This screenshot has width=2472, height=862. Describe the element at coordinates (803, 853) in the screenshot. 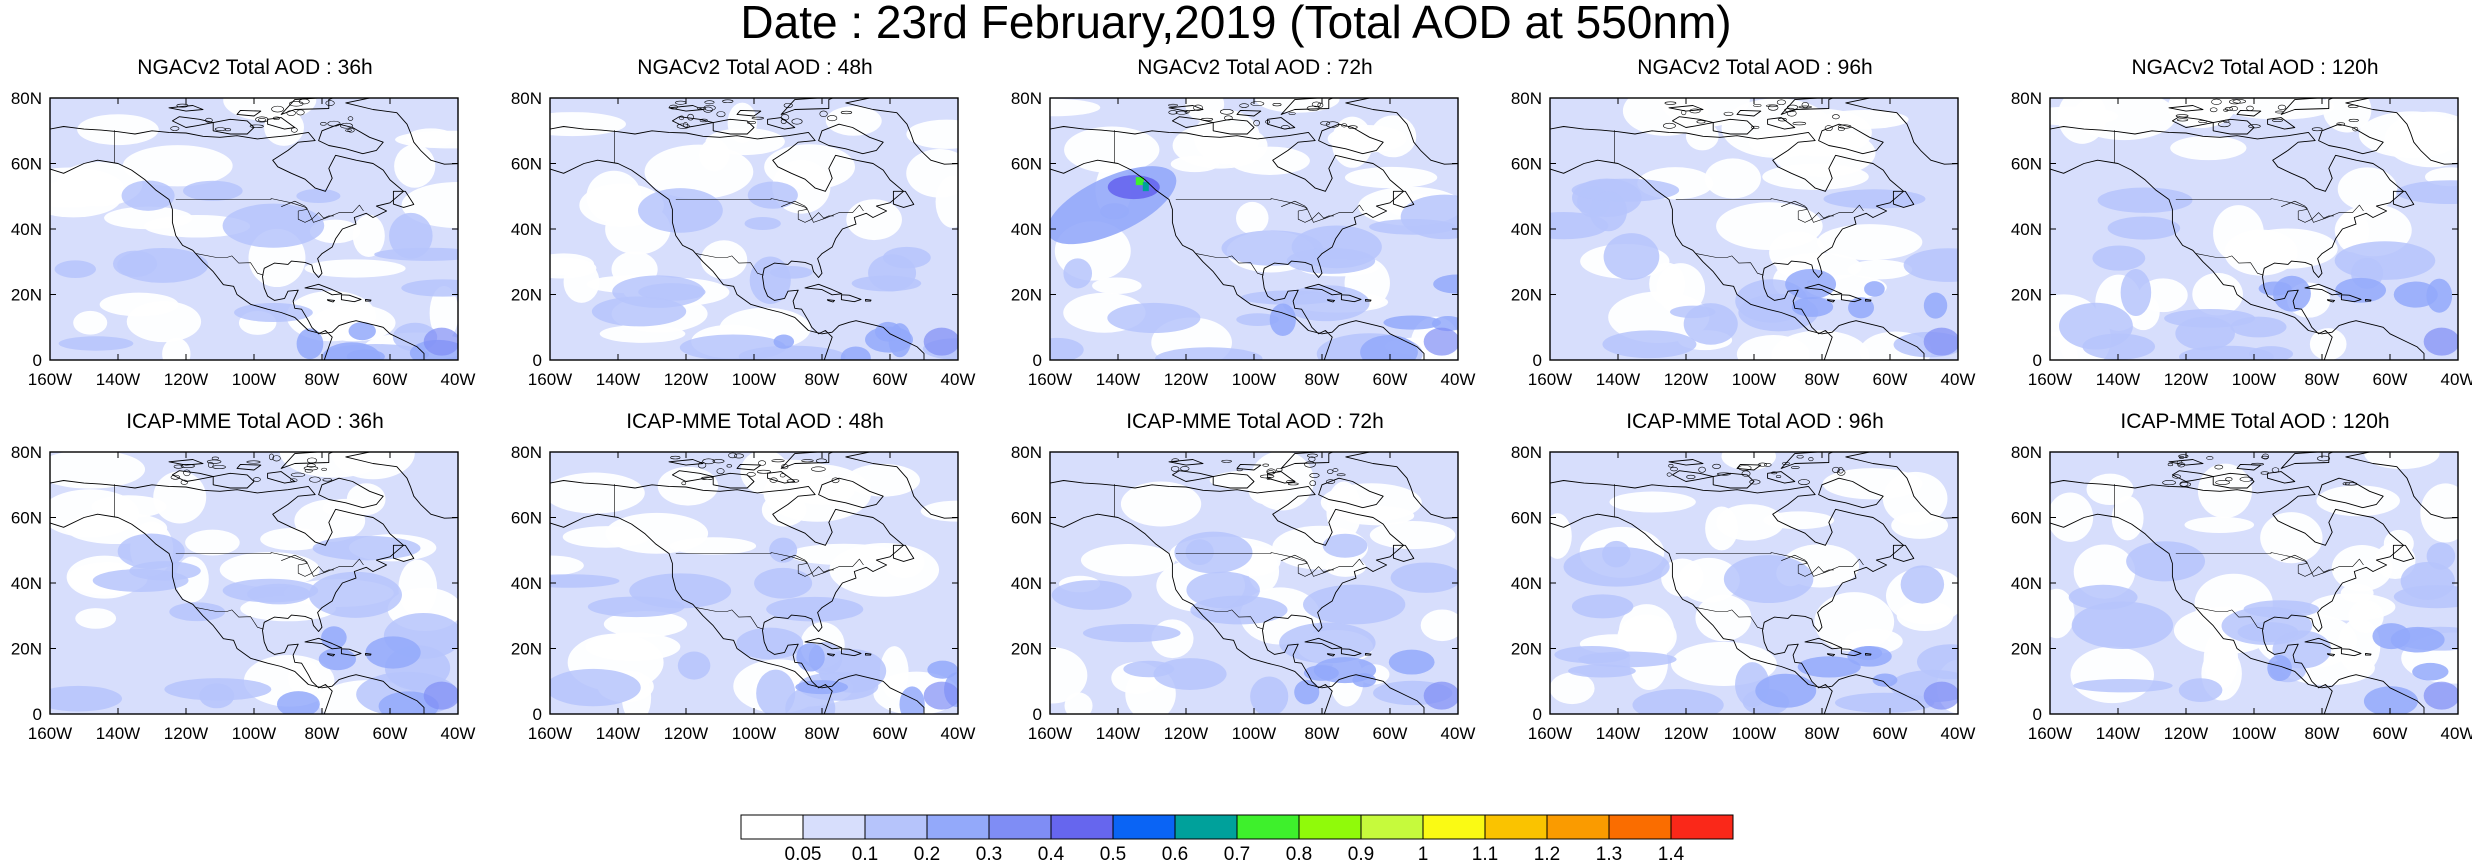

I see `colorbar-label: 0.05` at that location.